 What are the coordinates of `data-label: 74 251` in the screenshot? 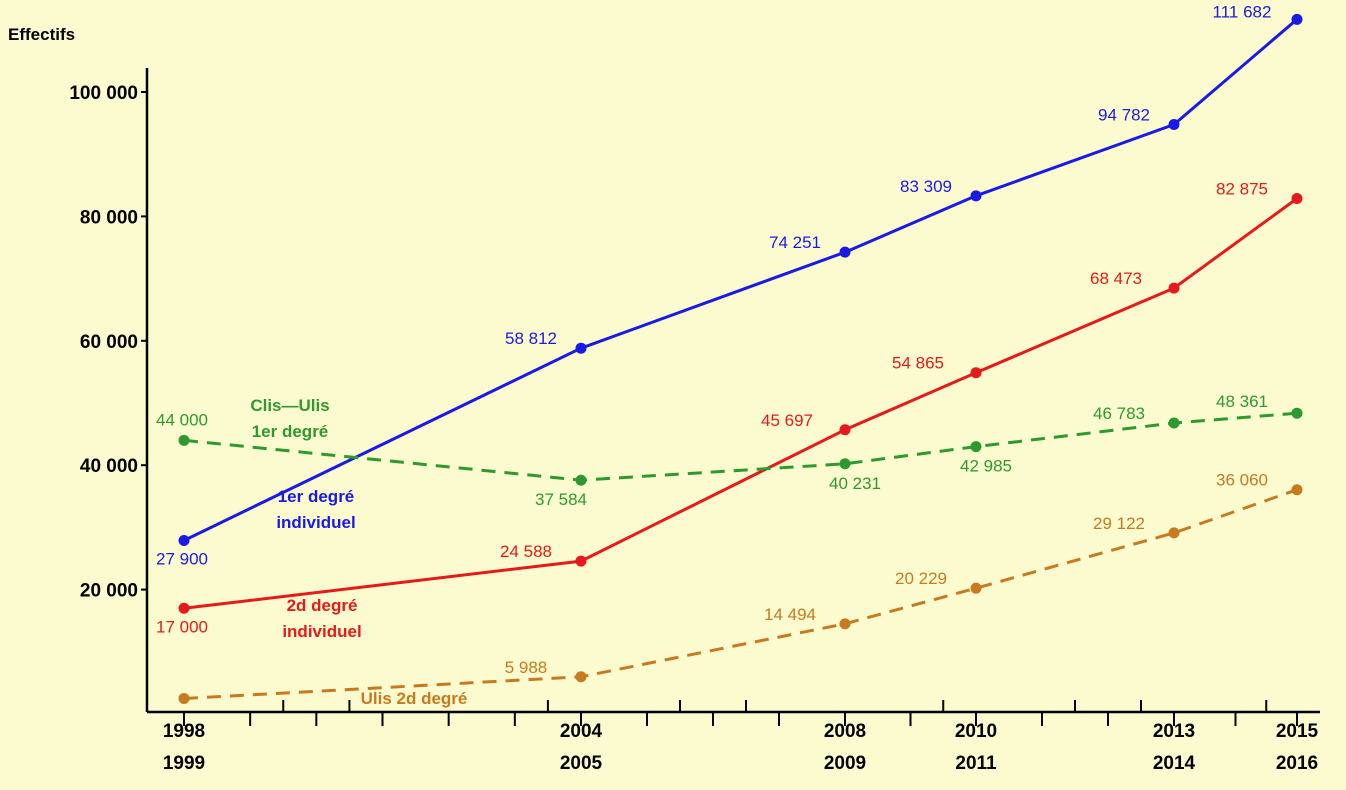 It's located at (795, 242).